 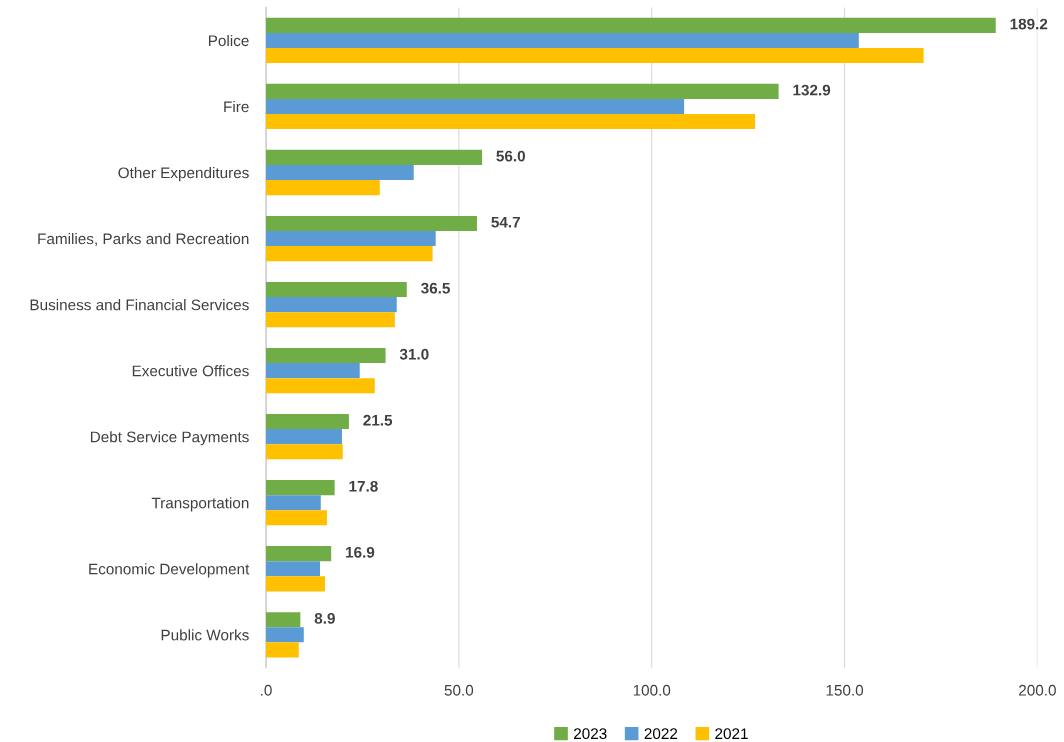 What do you see at coordinates (661, 734) in the screenshot?
I see `legend-label: 2022` at bounding box center [661, 734].